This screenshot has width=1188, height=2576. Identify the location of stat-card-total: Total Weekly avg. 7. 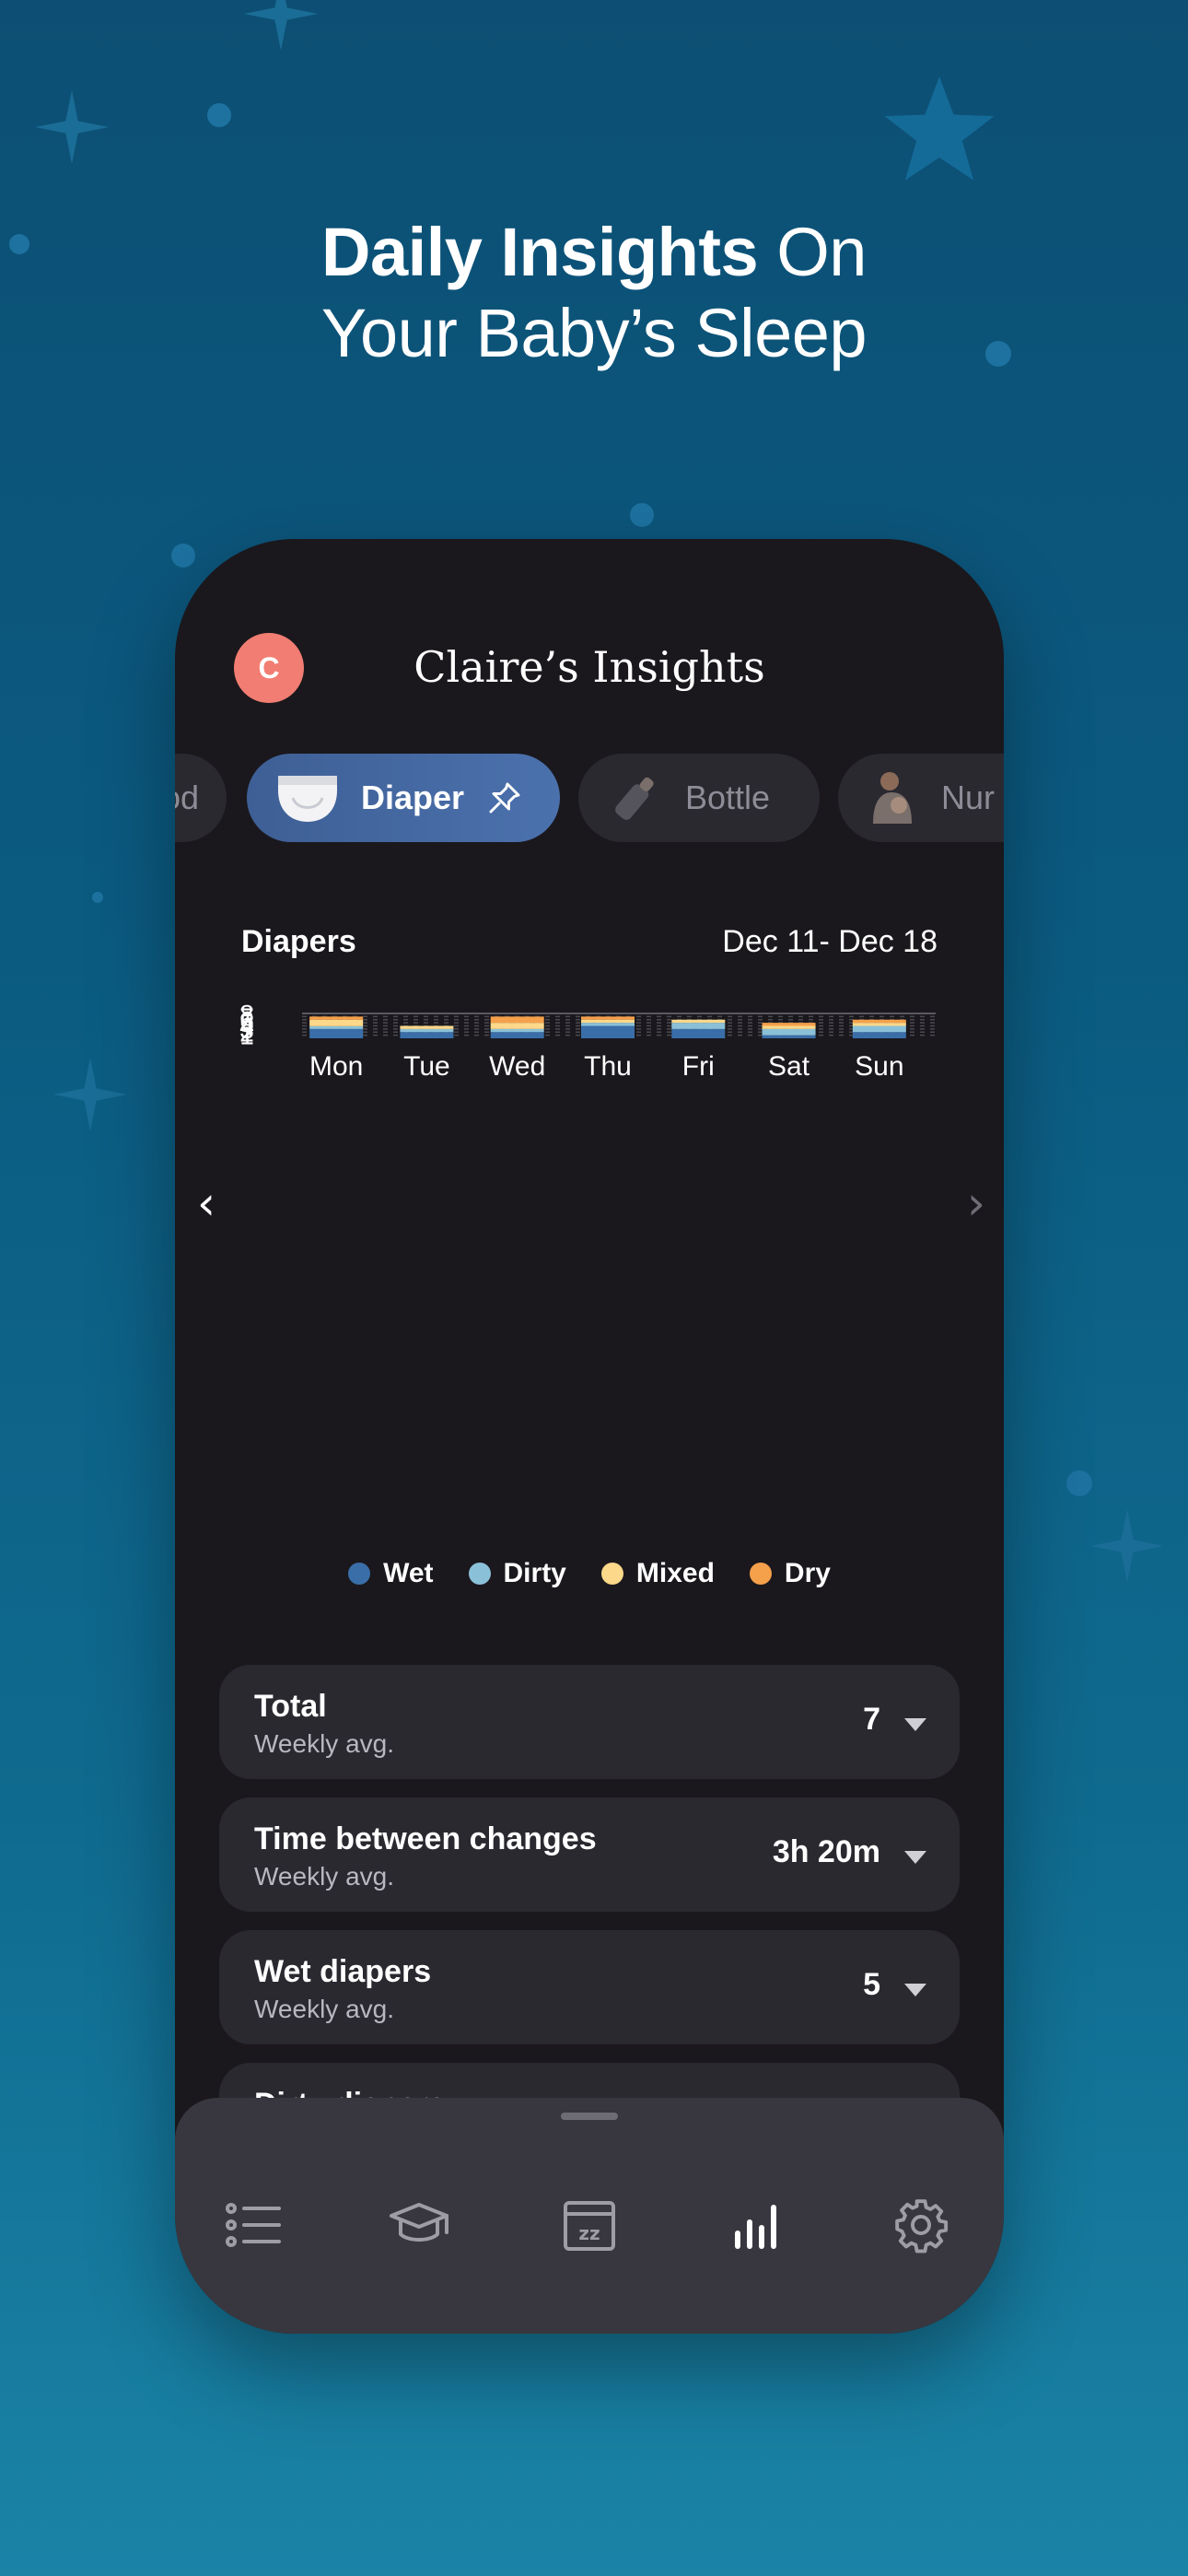
(589, 1722).